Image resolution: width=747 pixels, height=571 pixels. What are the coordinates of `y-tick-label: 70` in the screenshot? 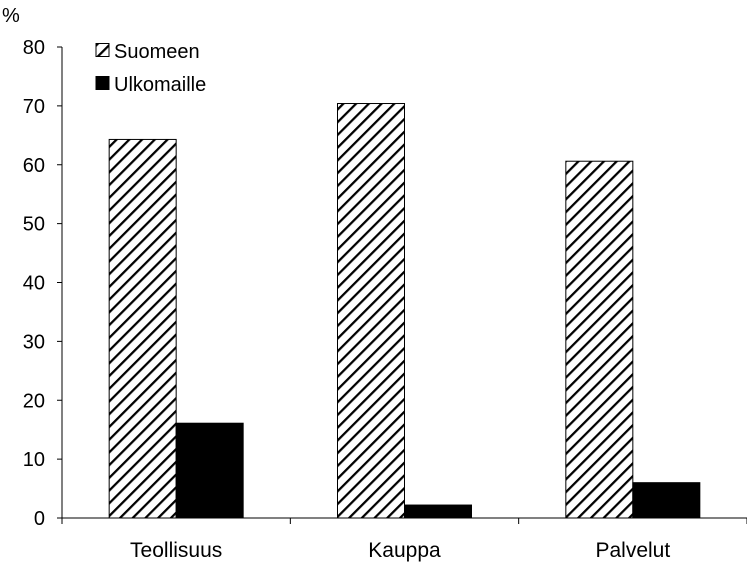 It's located at (34, 107).